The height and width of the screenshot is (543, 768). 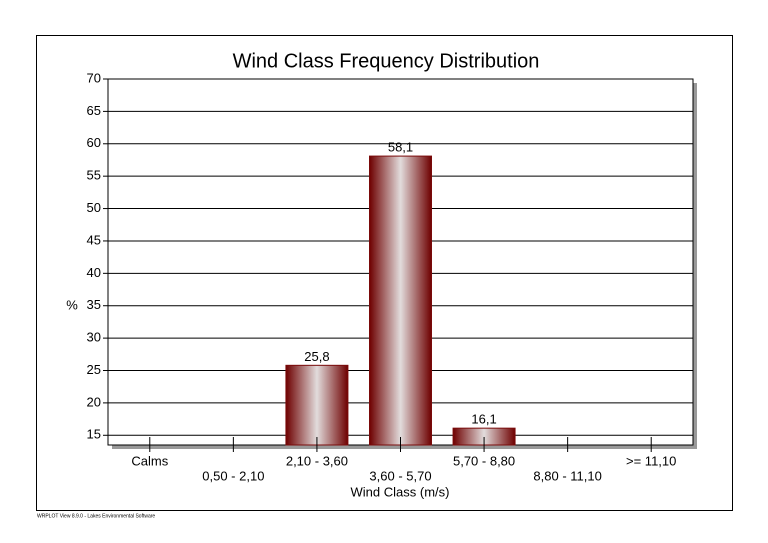 What do you see at coordinates (567, 475) in the screenshot?
I see `x-tick-label: 8,80 - 11,10` at bounding box center [567, 475].